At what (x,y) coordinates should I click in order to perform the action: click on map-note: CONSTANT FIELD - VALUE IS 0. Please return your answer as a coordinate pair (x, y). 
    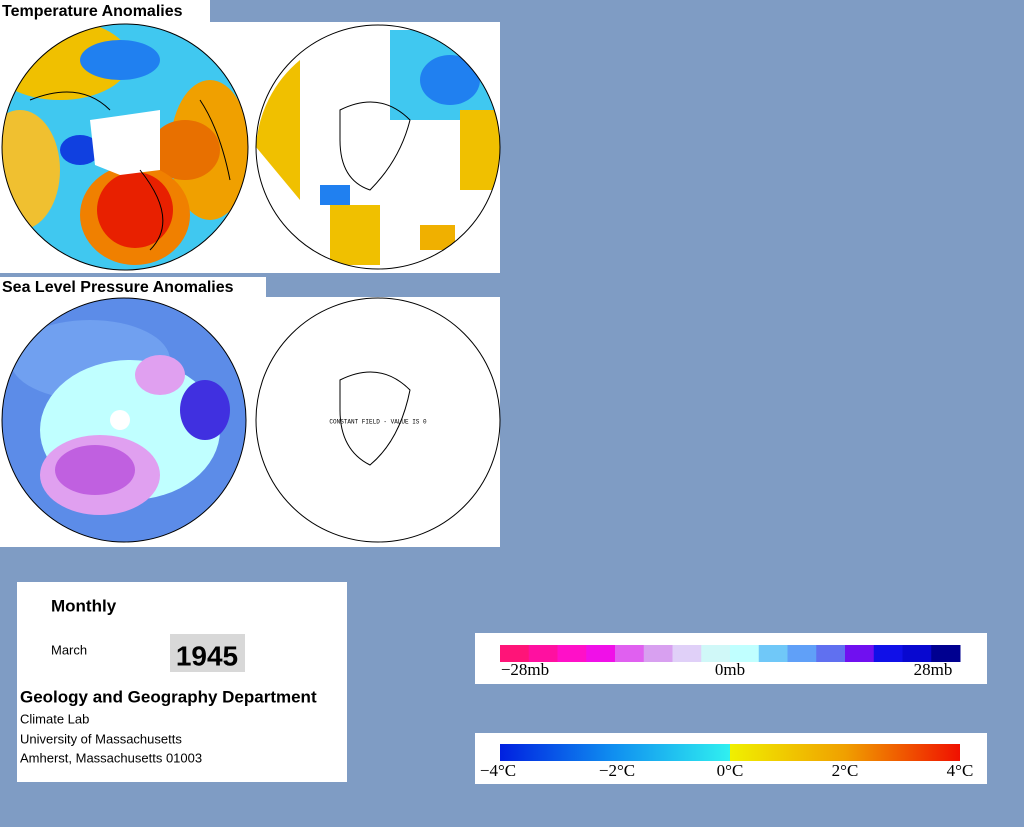
    Looking at the image, I should click on (378, 422).